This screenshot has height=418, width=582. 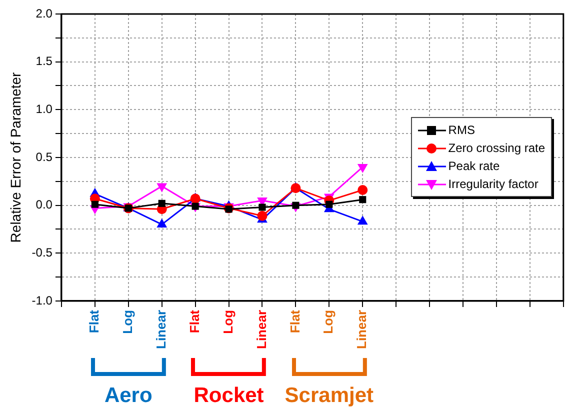 I want to click on text: Rocket, so click(x=229, y=395).